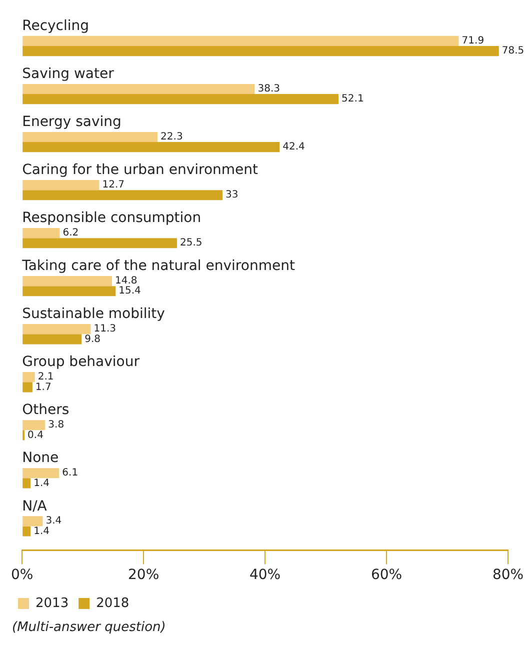 This screenshot has width=528, height=648. I want to click on data-label: 52.1, so click(353, 99).